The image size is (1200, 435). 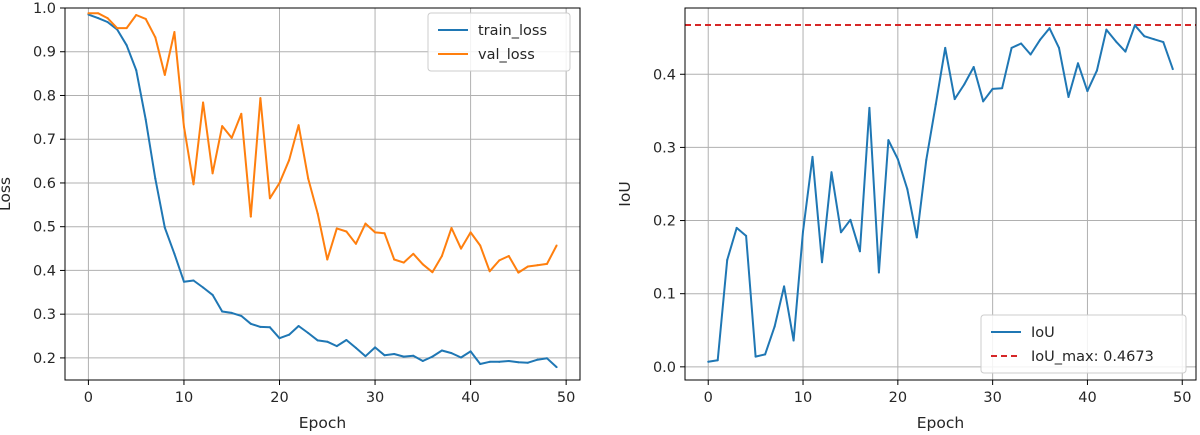 I want to click on loss-x-tick-label: 20, so click(x=279, y=398).